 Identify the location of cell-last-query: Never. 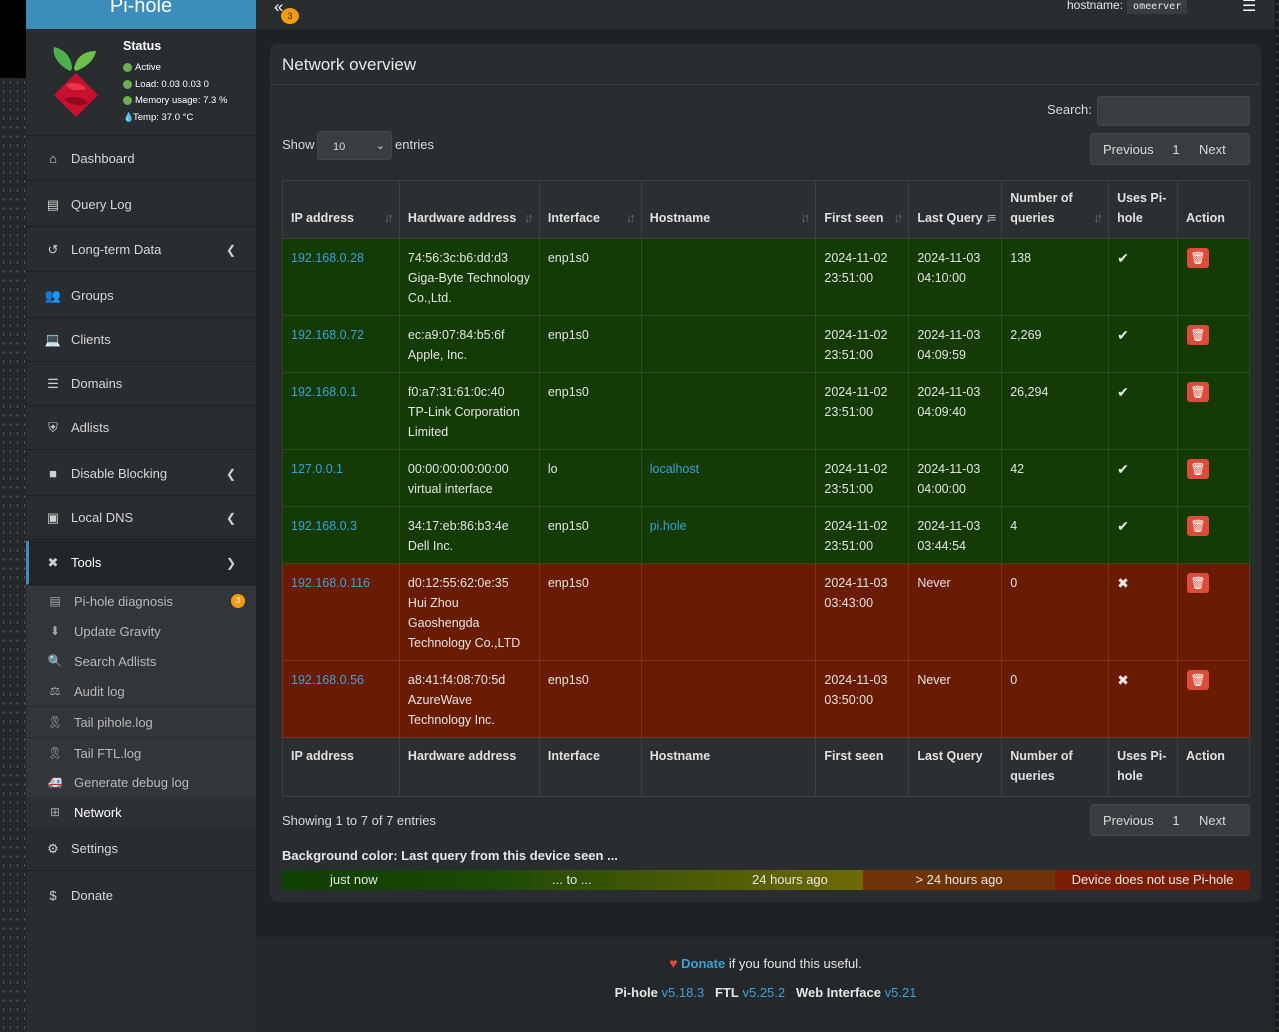
(955, 612).